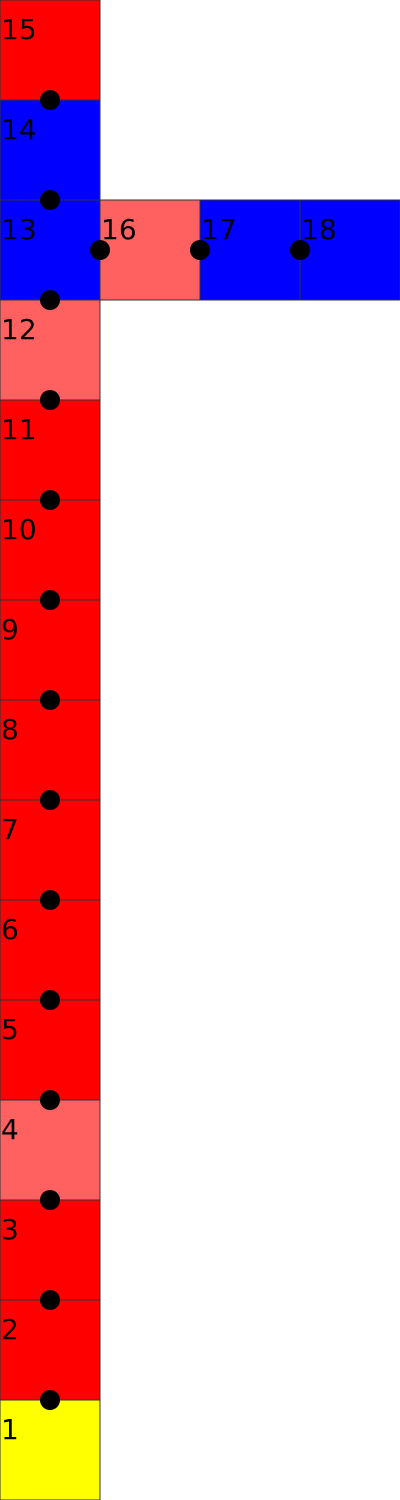 Image resolution: width=400 pixels, height=1500 pixels. Describe the element at coordinates (10, 1429) in the screenshot. I see `cell-1-label: 1` at that location.